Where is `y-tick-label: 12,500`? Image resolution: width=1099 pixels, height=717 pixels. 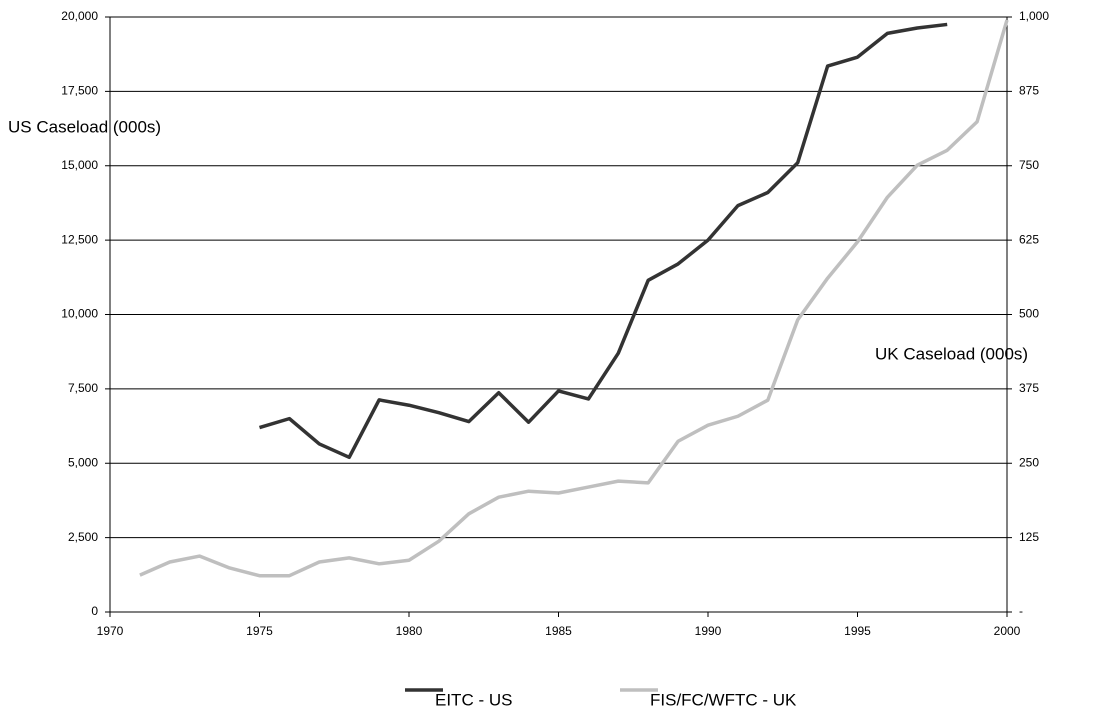
y-tick-label: 12,500 is located at coordinates (79, 239).